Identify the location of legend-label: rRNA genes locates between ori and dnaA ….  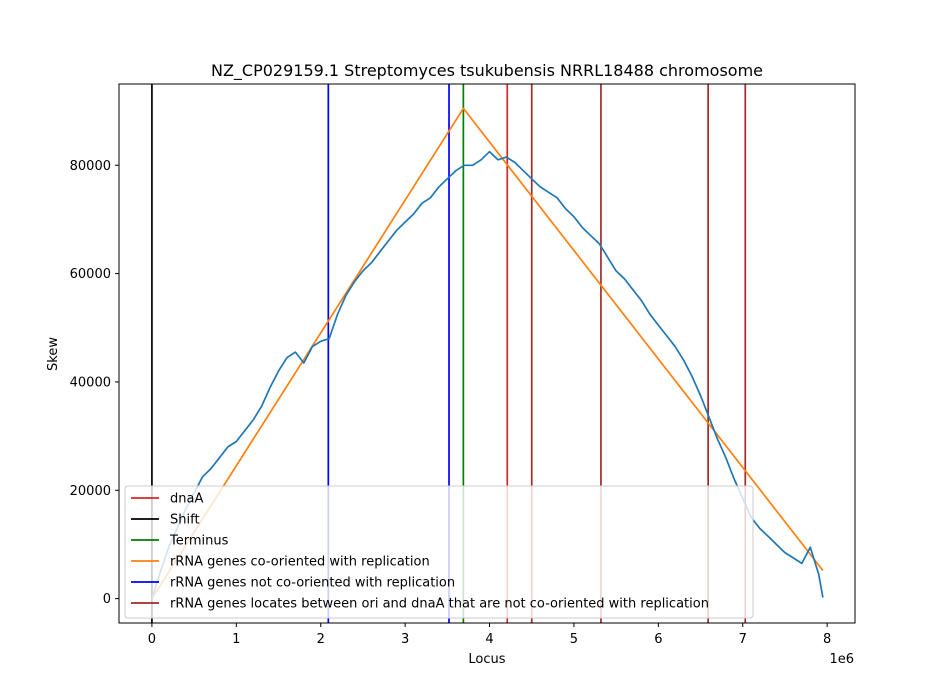
(439, 604).